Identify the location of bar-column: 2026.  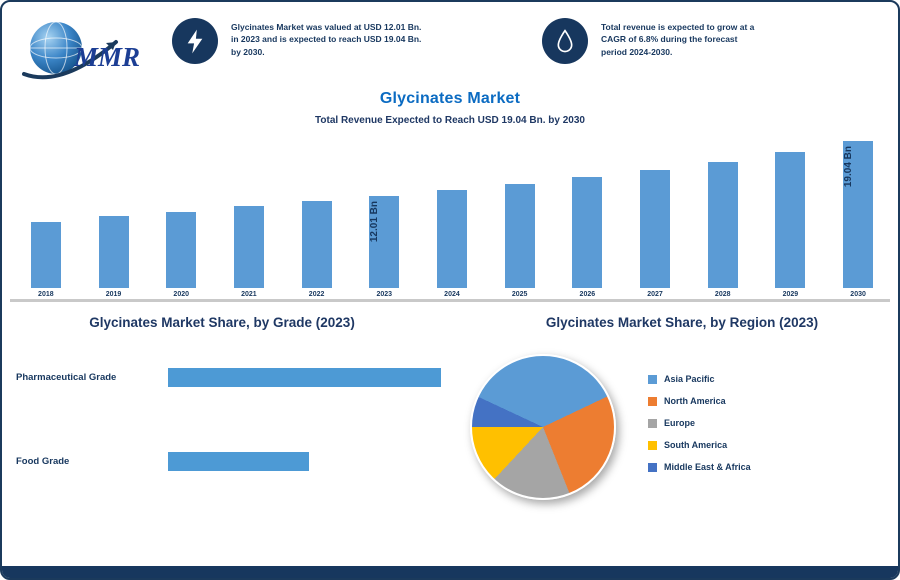
(588, 237).